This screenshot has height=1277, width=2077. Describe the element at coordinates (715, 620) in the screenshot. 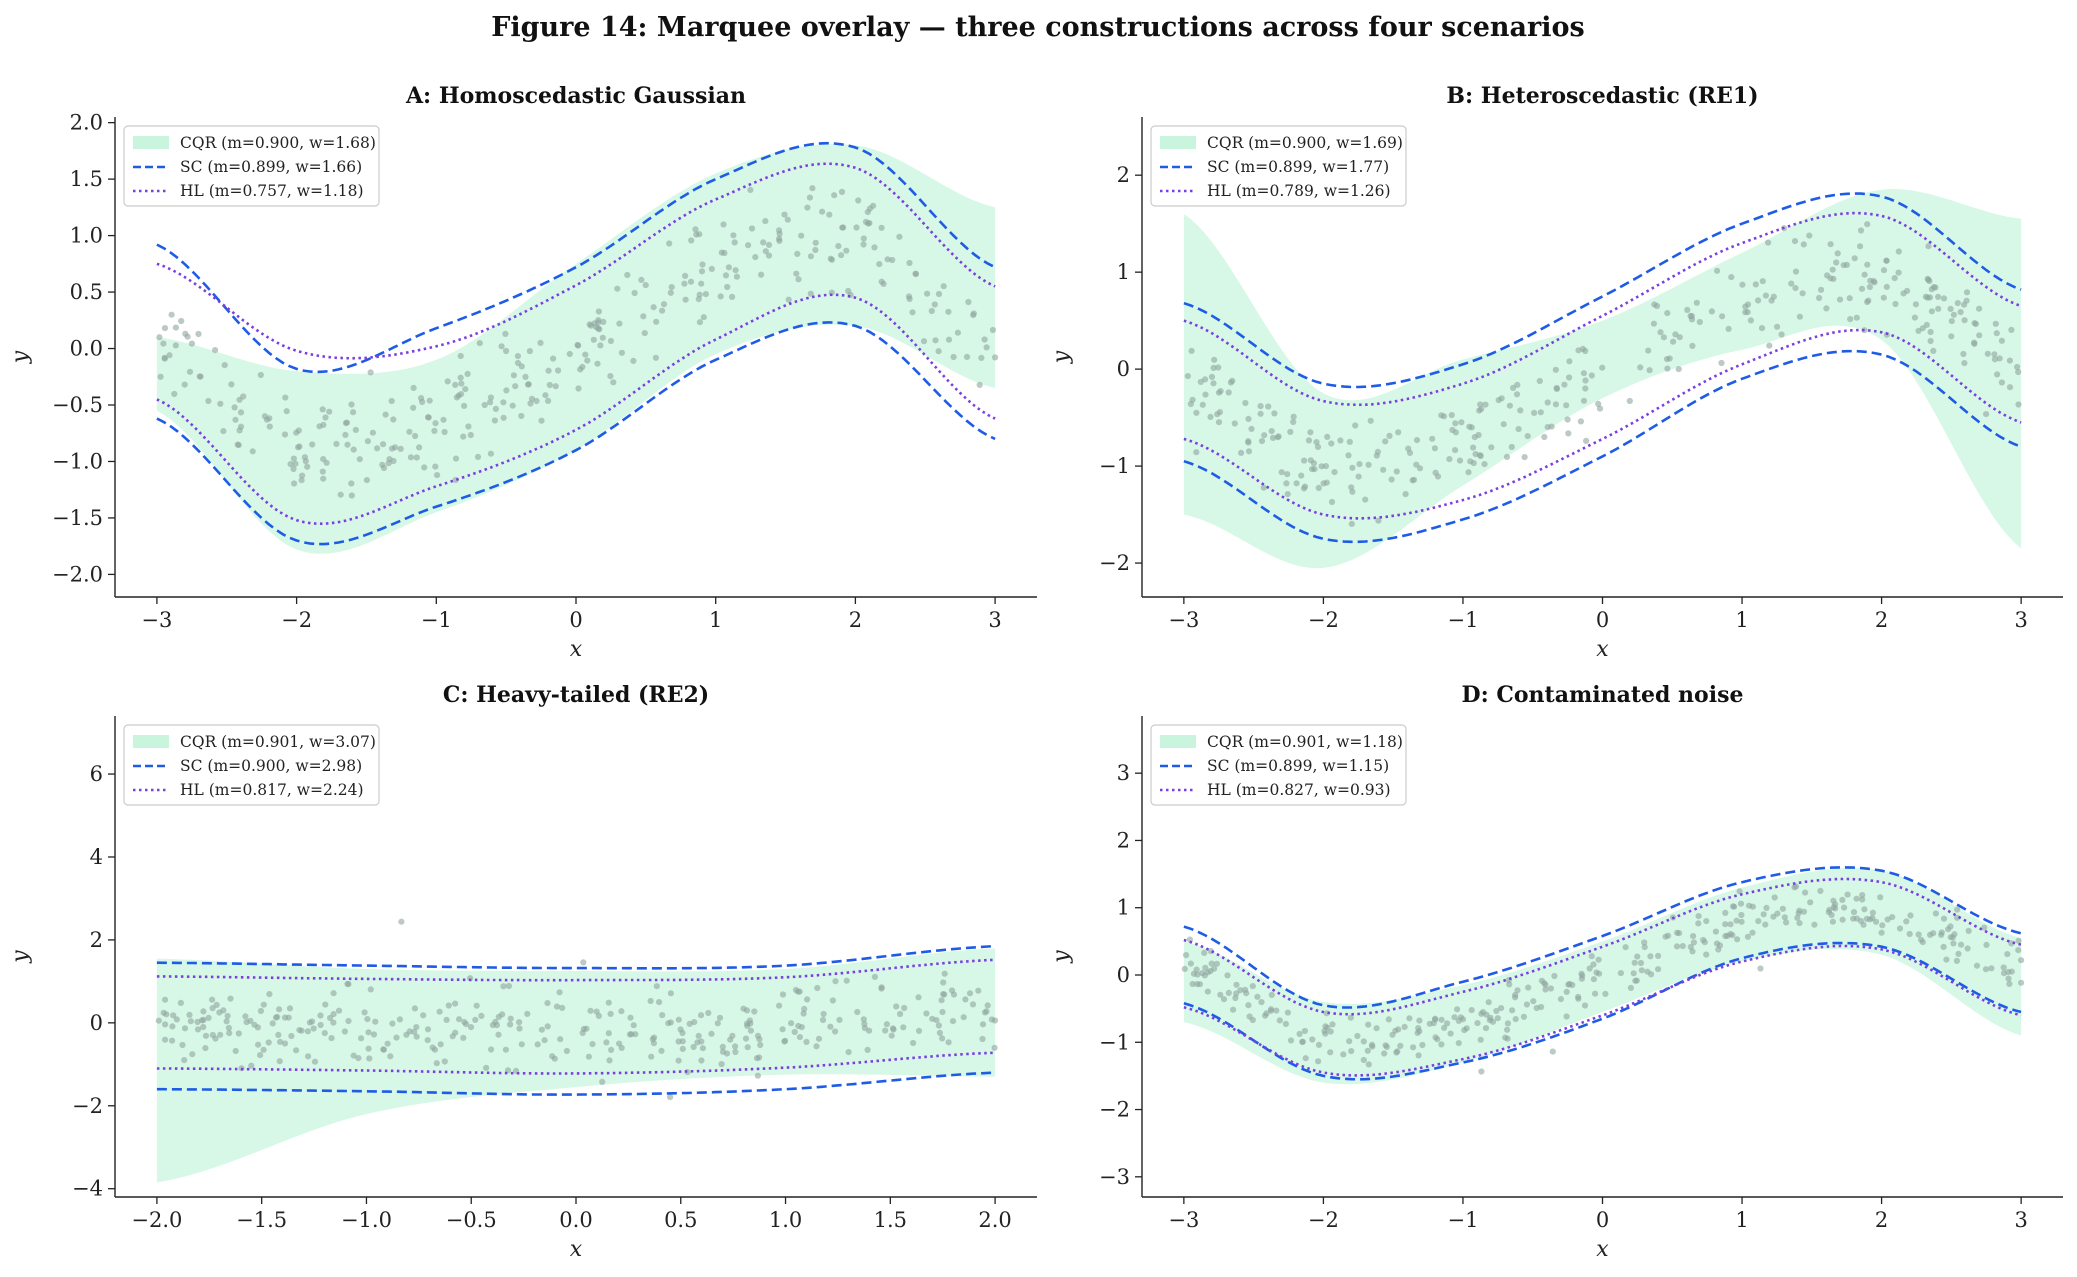

I see `x-tick-label: 1` at that location.